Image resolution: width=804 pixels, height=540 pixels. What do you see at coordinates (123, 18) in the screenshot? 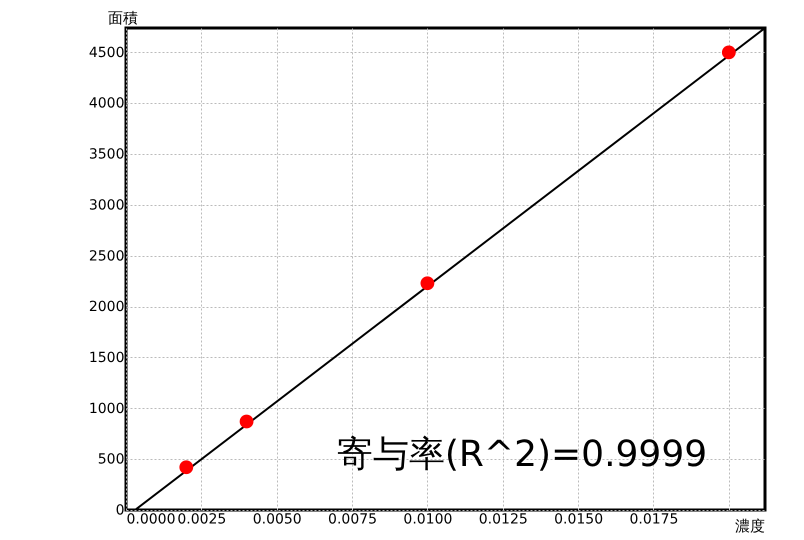
I see `y-axis-title: 面積` at bounding box center [123, 18].